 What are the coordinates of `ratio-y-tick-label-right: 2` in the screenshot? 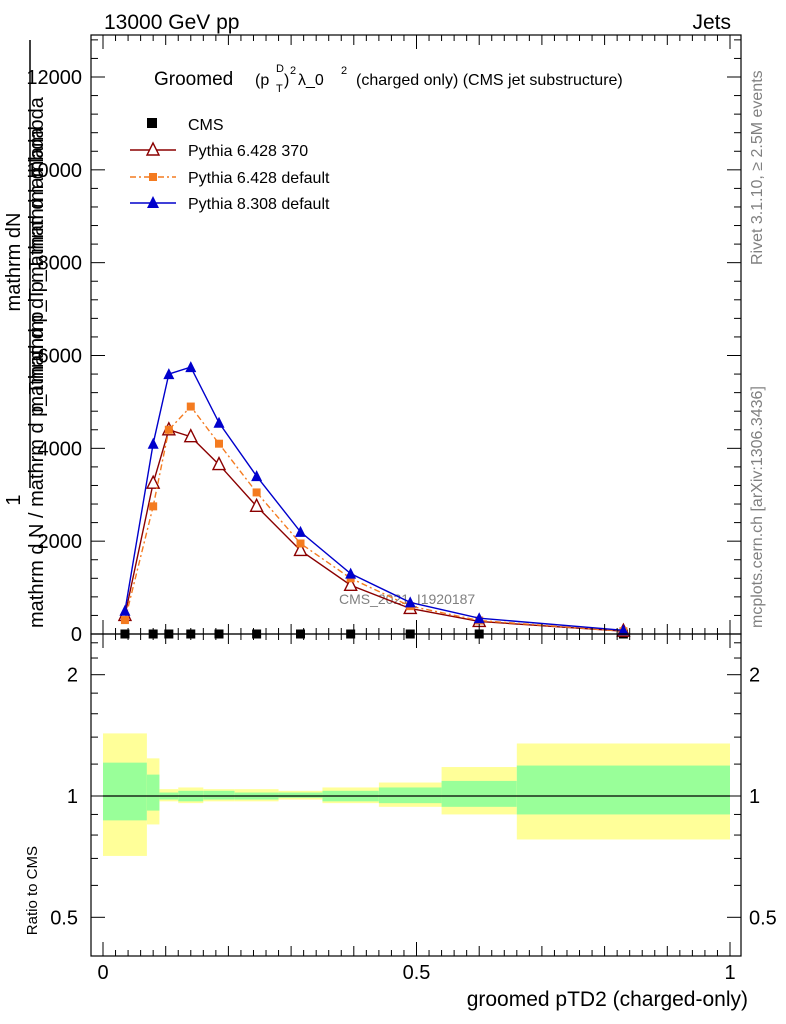 It's located at (754, 676).